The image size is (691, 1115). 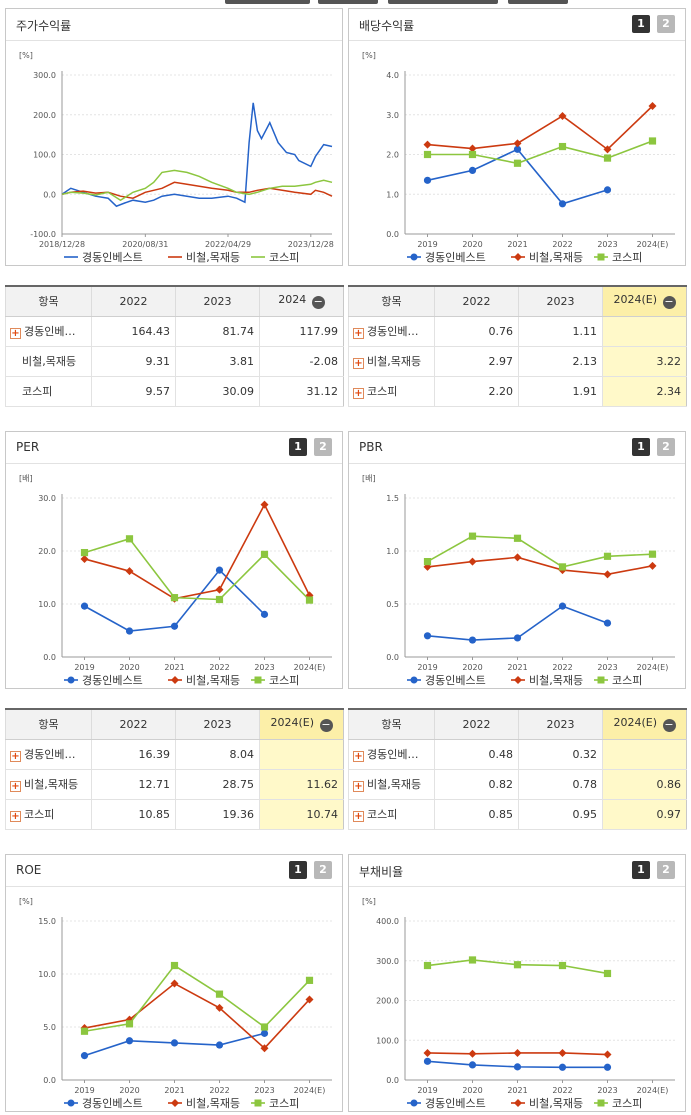 I want to click on table-cell: 9.31, so click(x=133, y=361).